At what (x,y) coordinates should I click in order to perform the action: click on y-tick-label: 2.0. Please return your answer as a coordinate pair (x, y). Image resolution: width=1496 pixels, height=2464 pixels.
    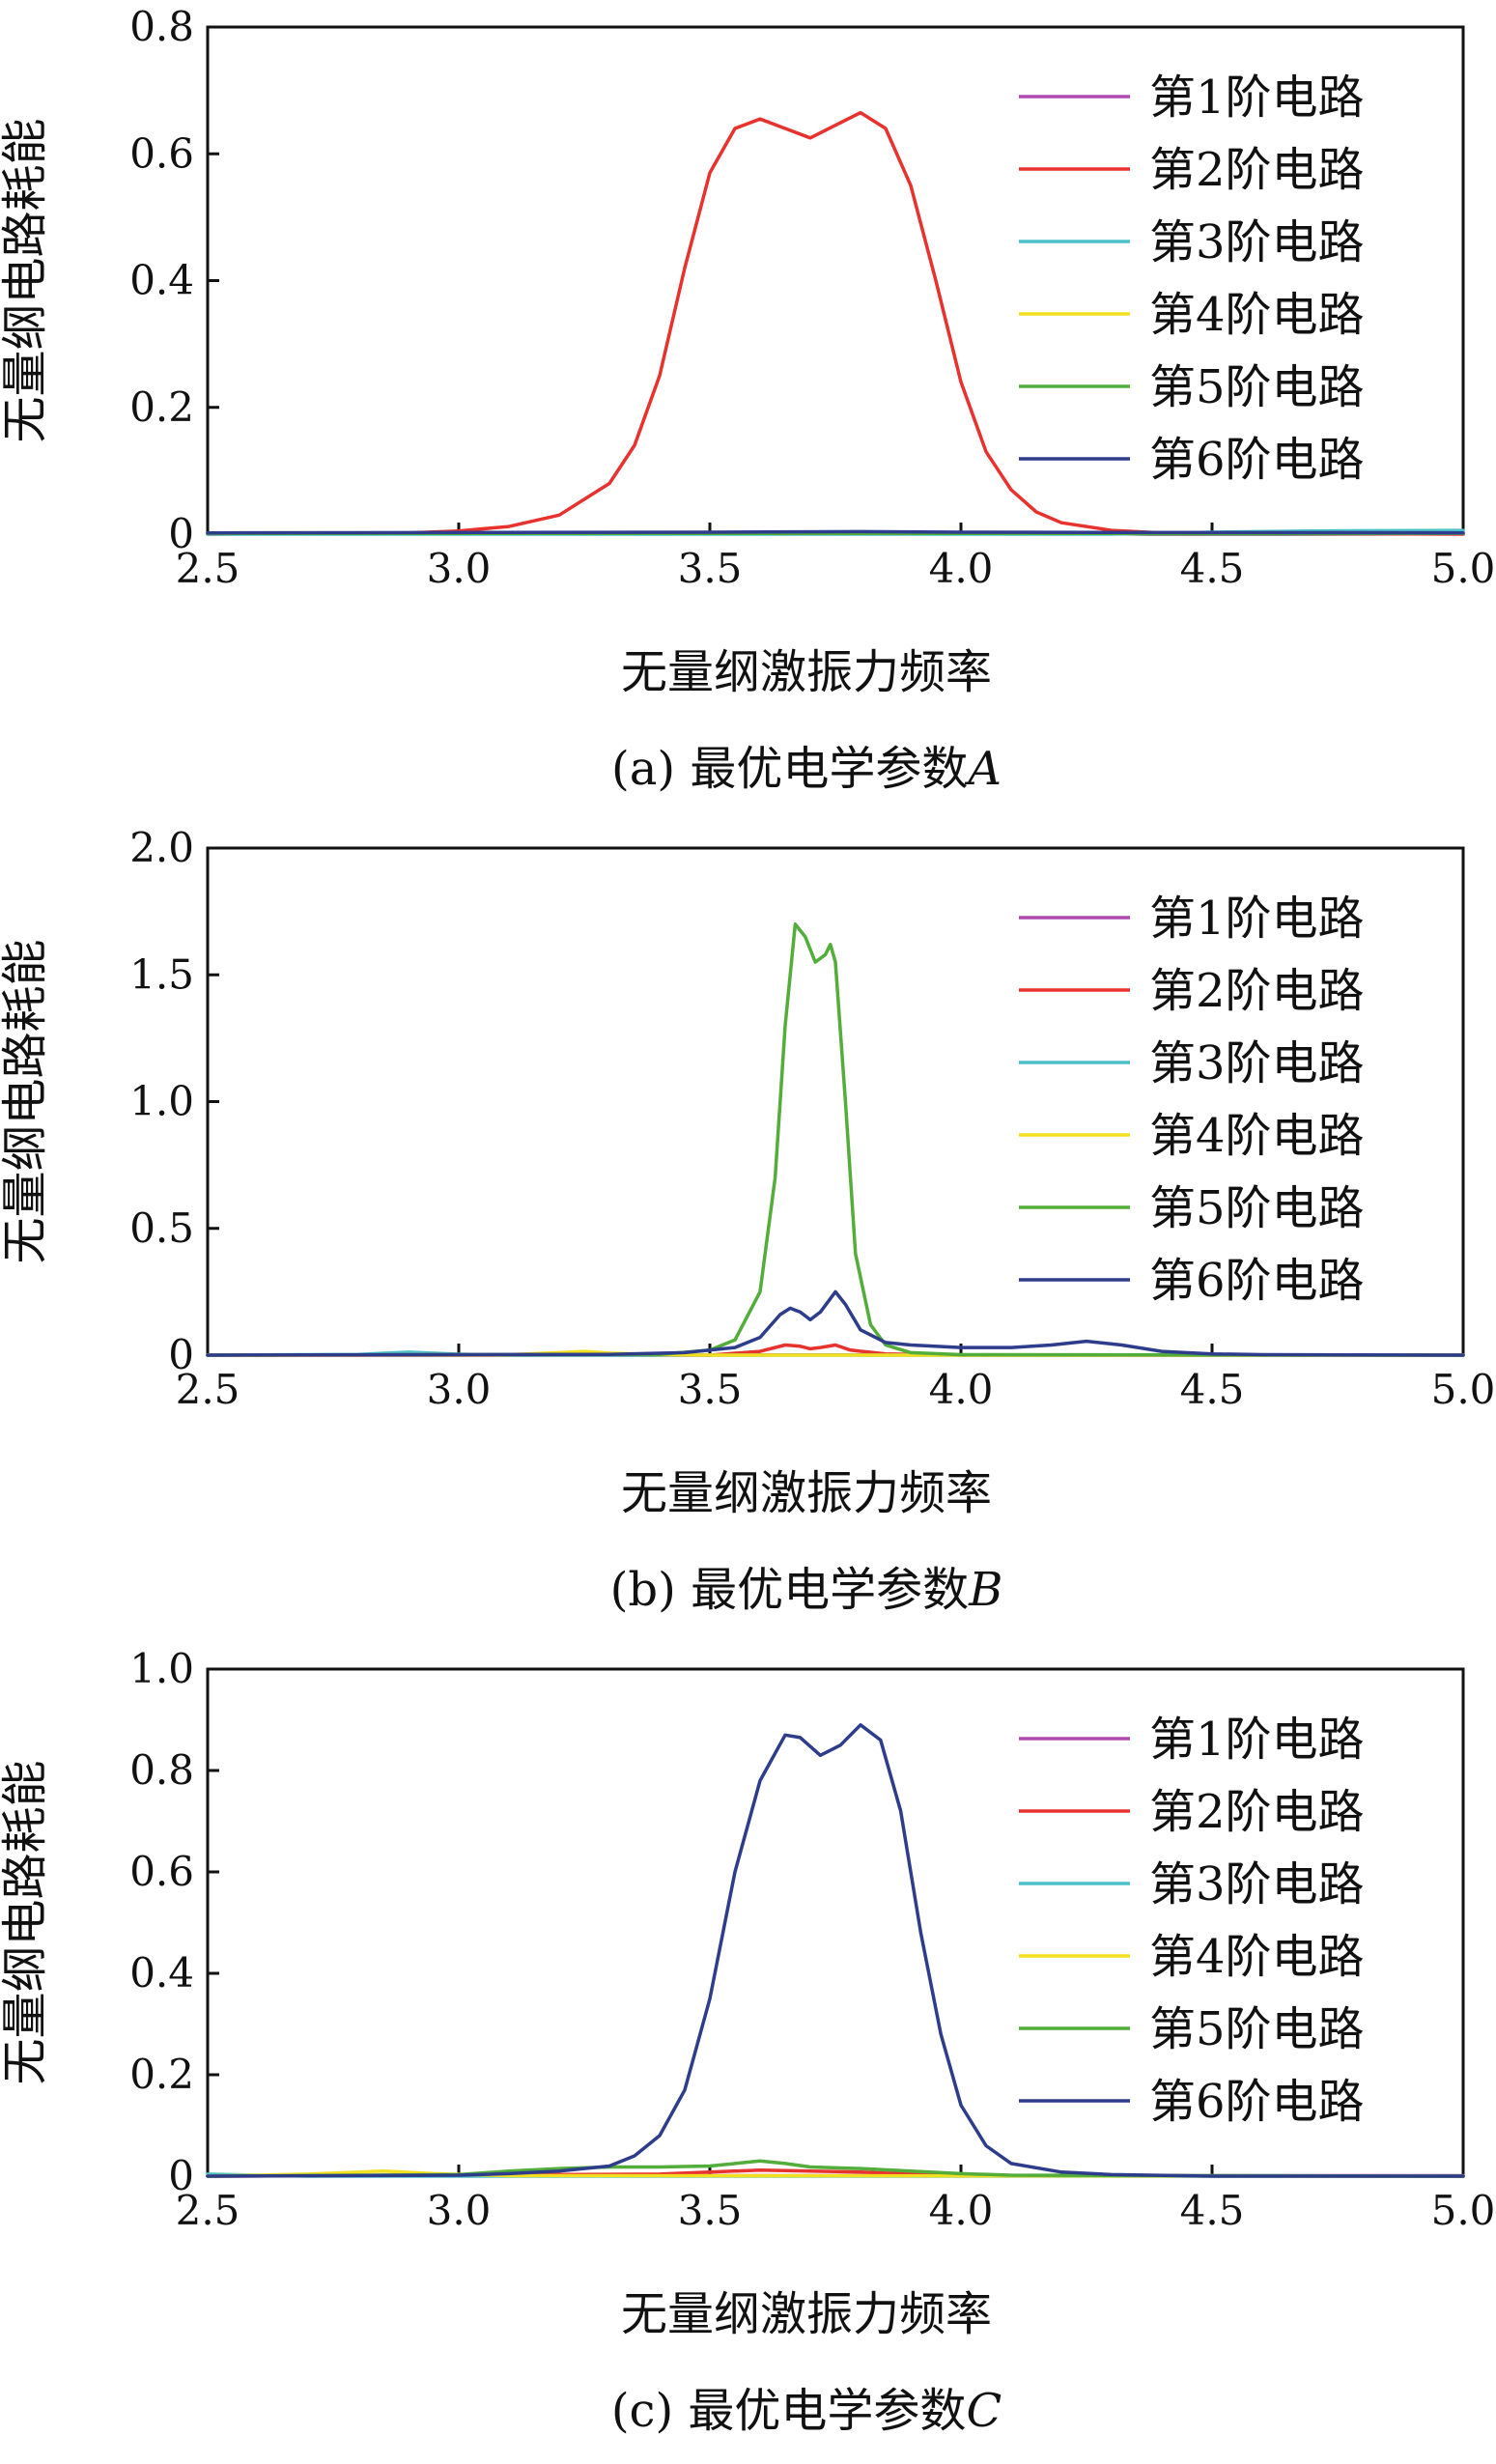
    Looking at the image, I should click on (161, 847).